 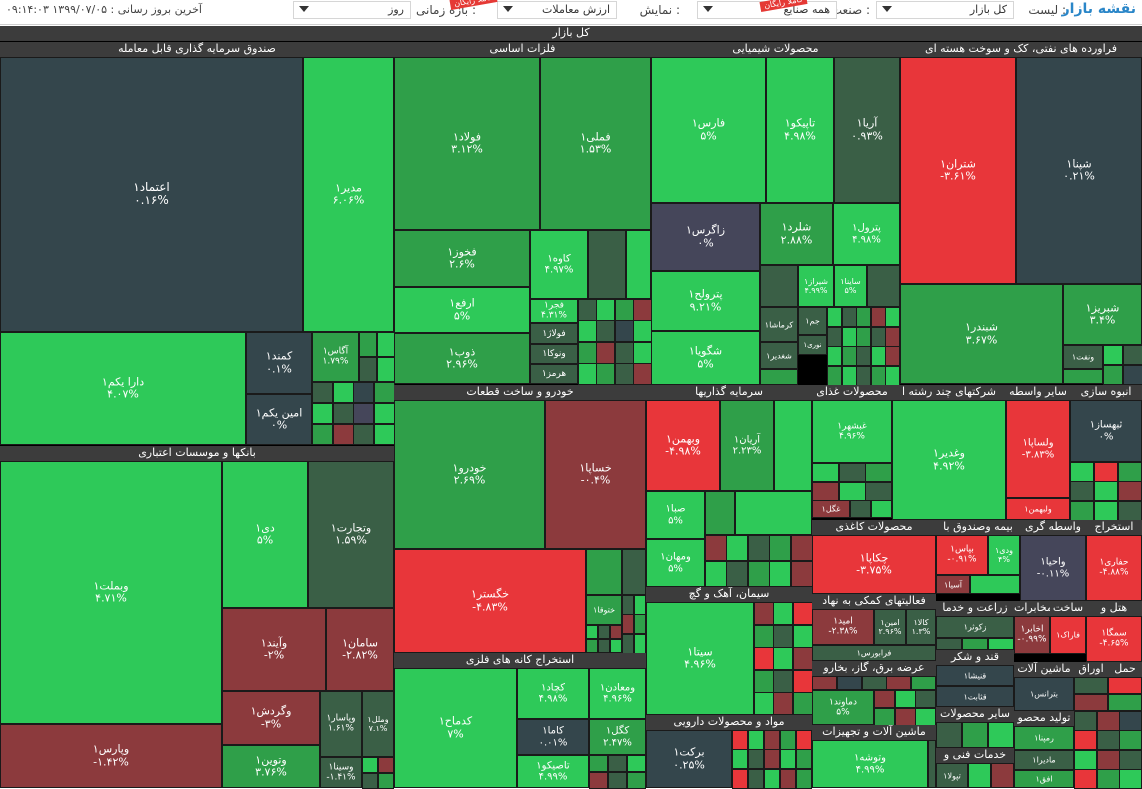 I want to click on sector-header: شرکتهای چند رشته ا, so click(x=949, y=392).